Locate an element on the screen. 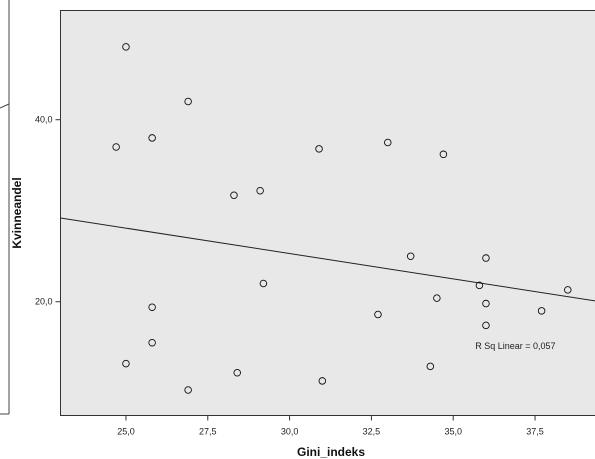 The image size is (595, 459). left-panel-stub is located at coordinates (5, 106).